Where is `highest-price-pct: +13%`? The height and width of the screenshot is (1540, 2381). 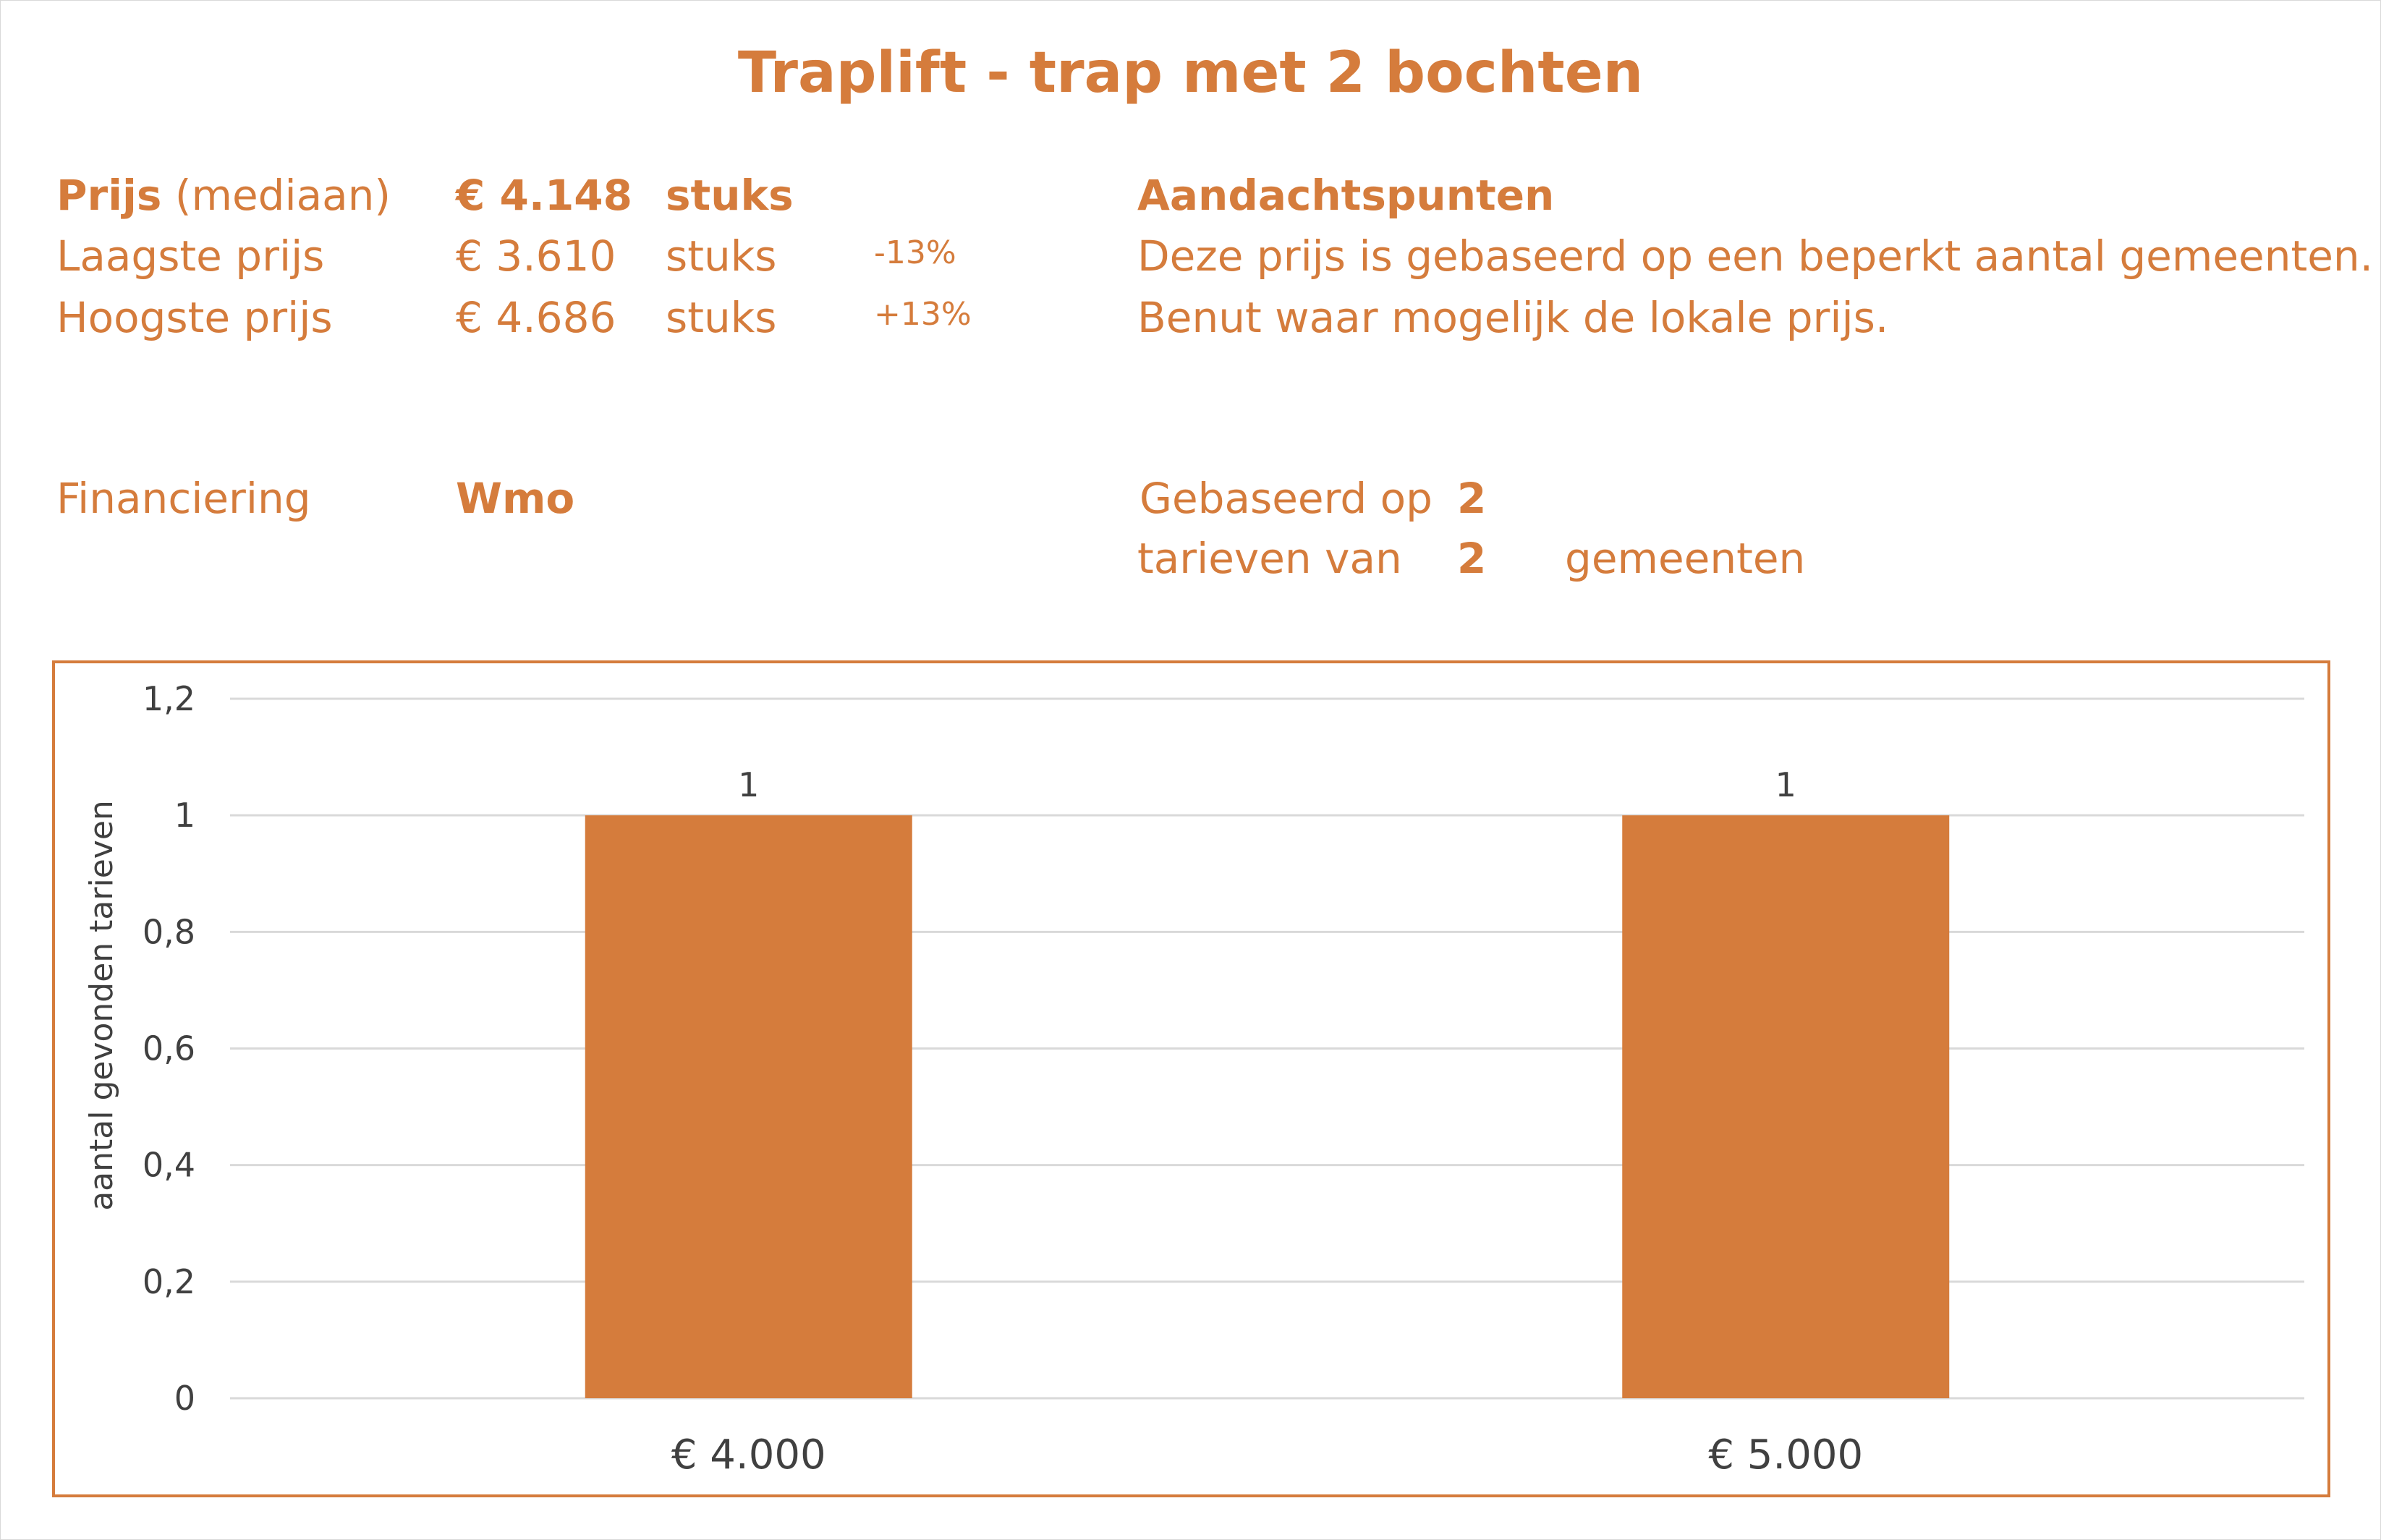
highest-price-pct: +13% is located at coordinates (923, 314).